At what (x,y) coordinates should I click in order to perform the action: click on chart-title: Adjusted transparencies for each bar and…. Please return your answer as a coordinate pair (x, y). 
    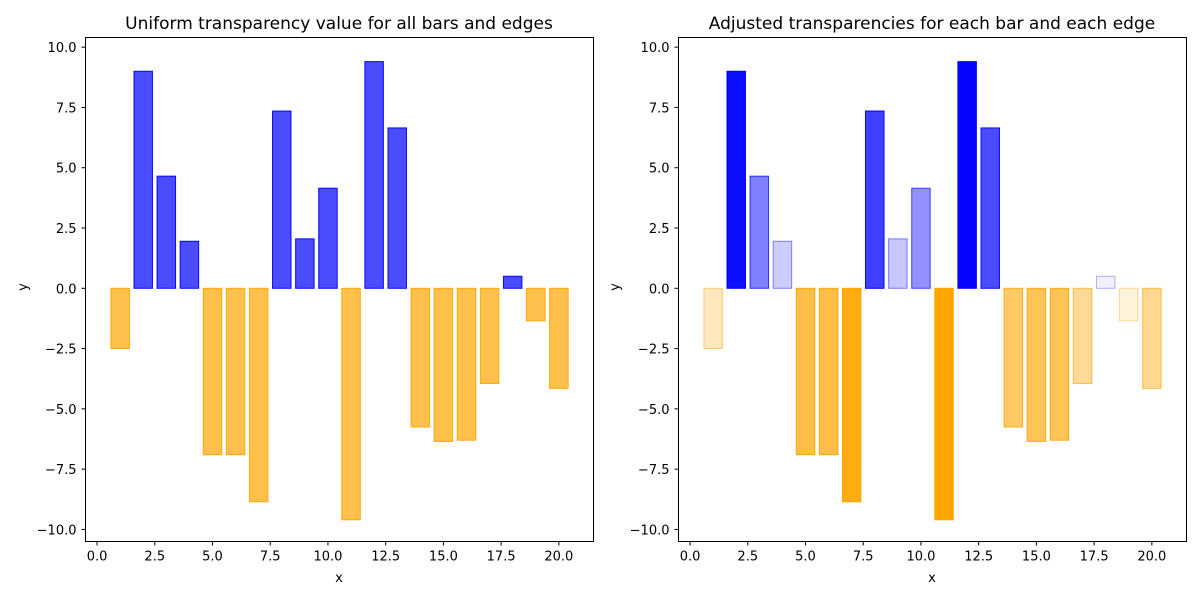
    Looking at the image, I should click on (932, 24).